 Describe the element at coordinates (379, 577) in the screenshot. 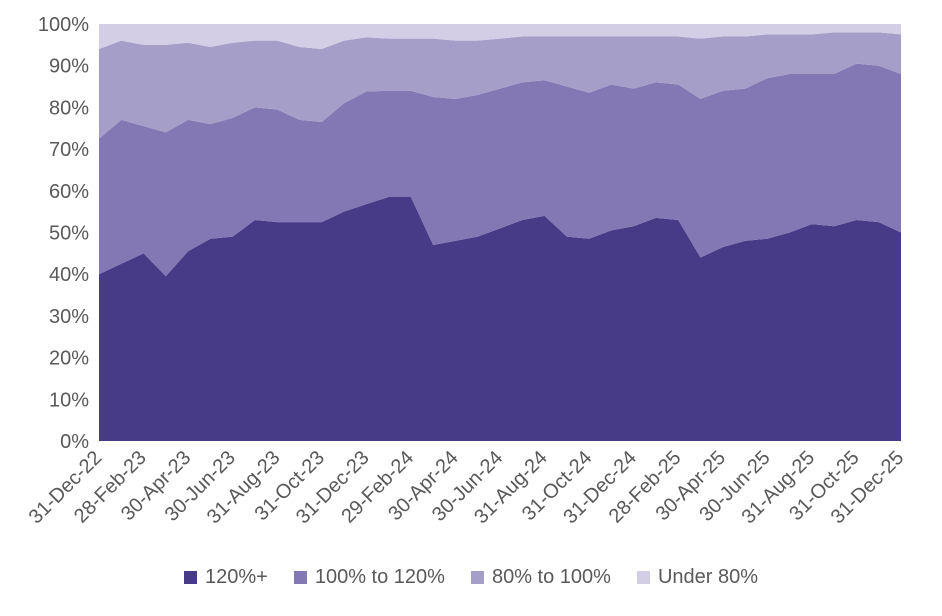

I see `legend-label-100-to-120: 100% to 120%` at that location.